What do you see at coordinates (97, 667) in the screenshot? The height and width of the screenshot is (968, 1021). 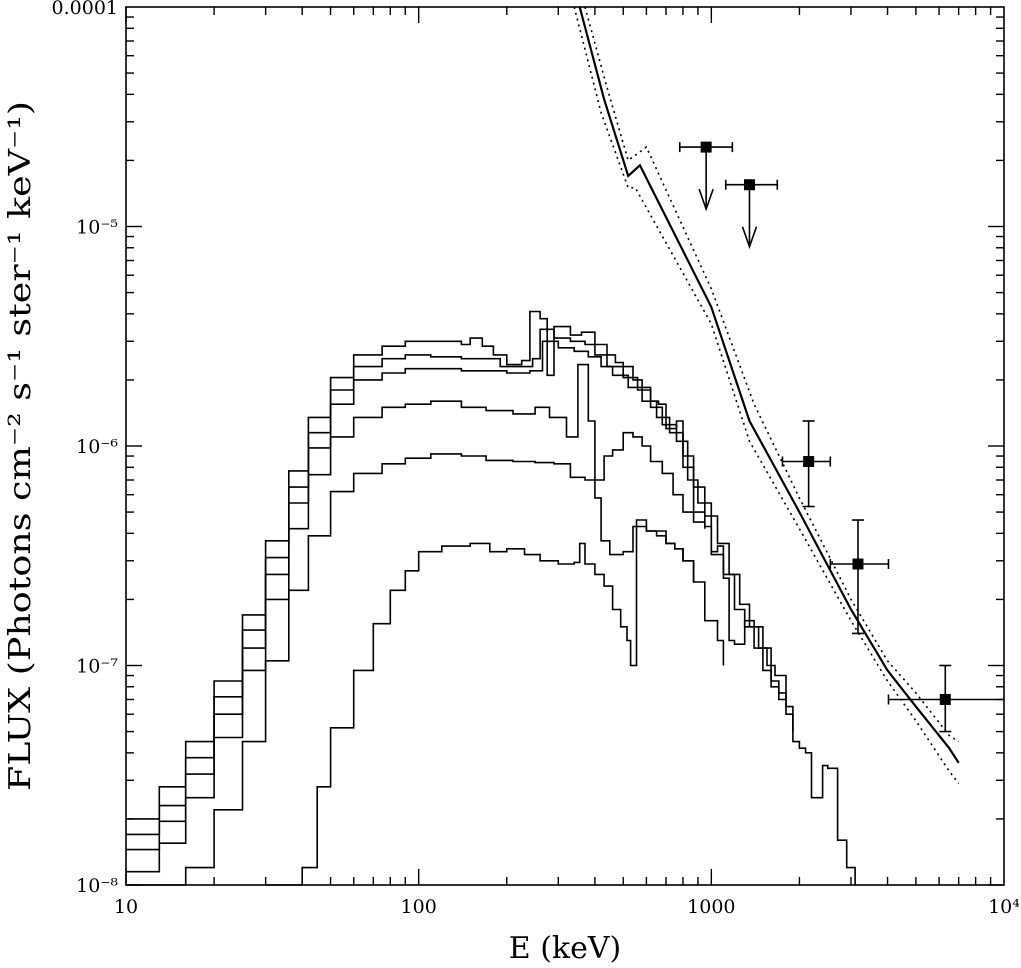 I see `y-tick-label: 10⁻⁷` at bounding box center [97, 667].